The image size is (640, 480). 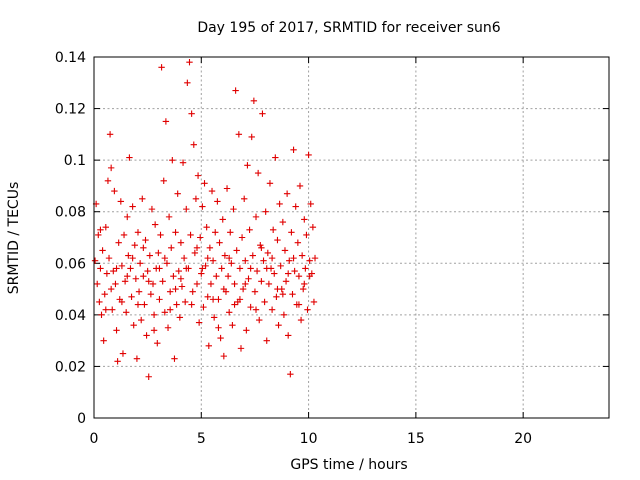 What do you see at coordinates (75, 161) in the screenshot?
I see `y-tick-label: 0.1` at bounding box center [75, 161].